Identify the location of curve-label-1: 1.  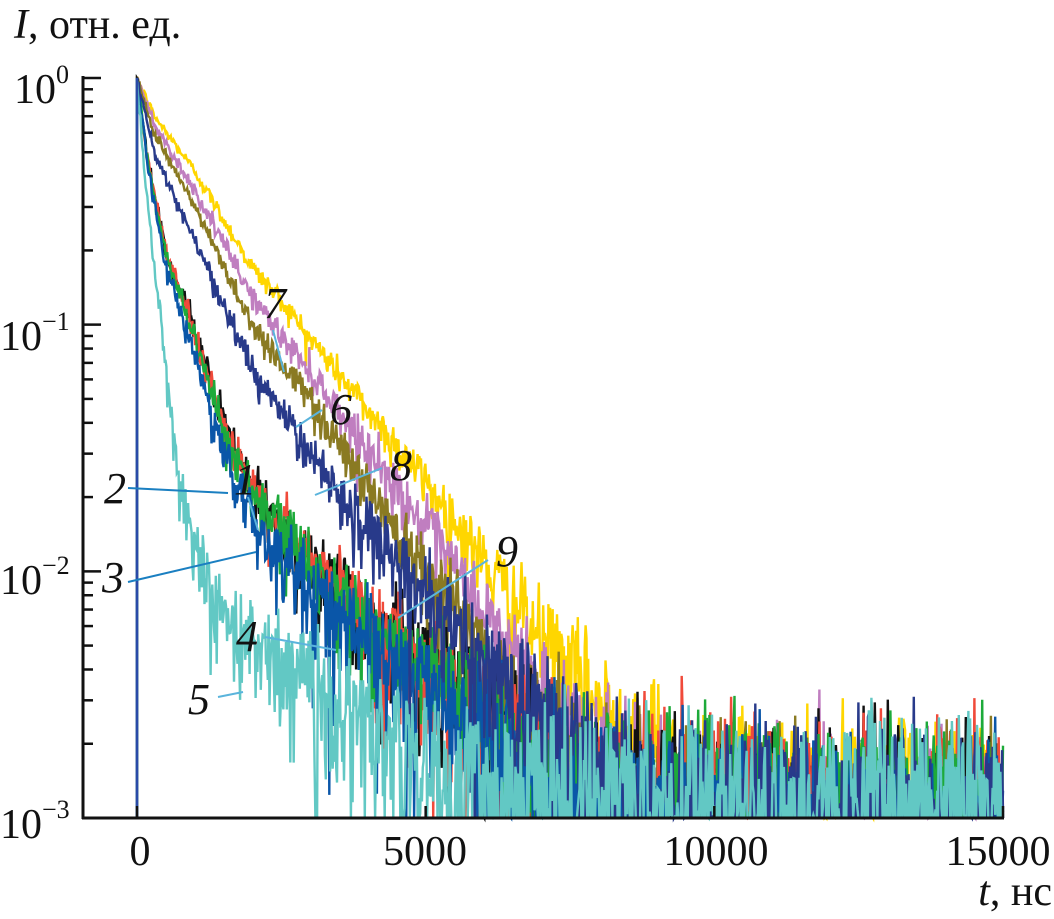
(245, 479).